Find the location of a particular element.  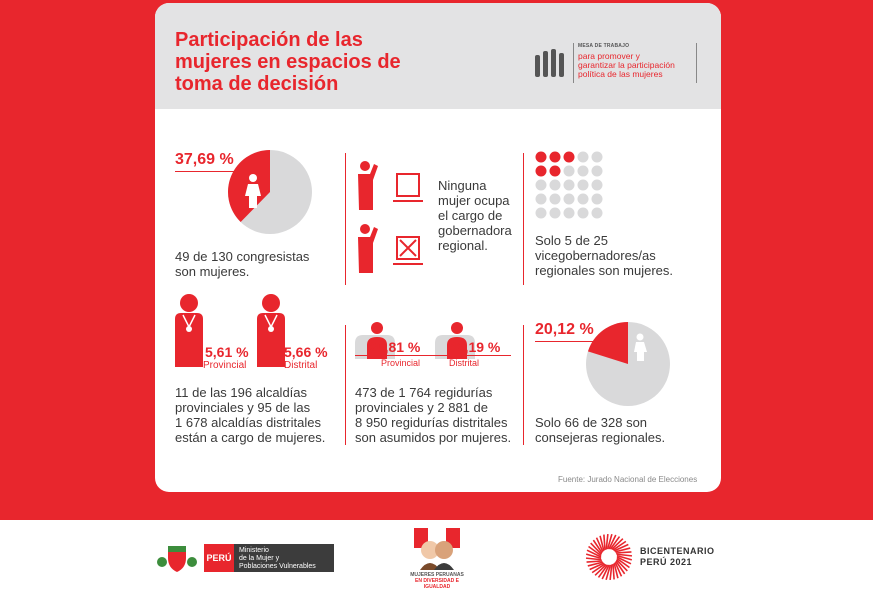

regidurias-text-3: 8 950 regidurías distritales is located at coordinates (431, 422).